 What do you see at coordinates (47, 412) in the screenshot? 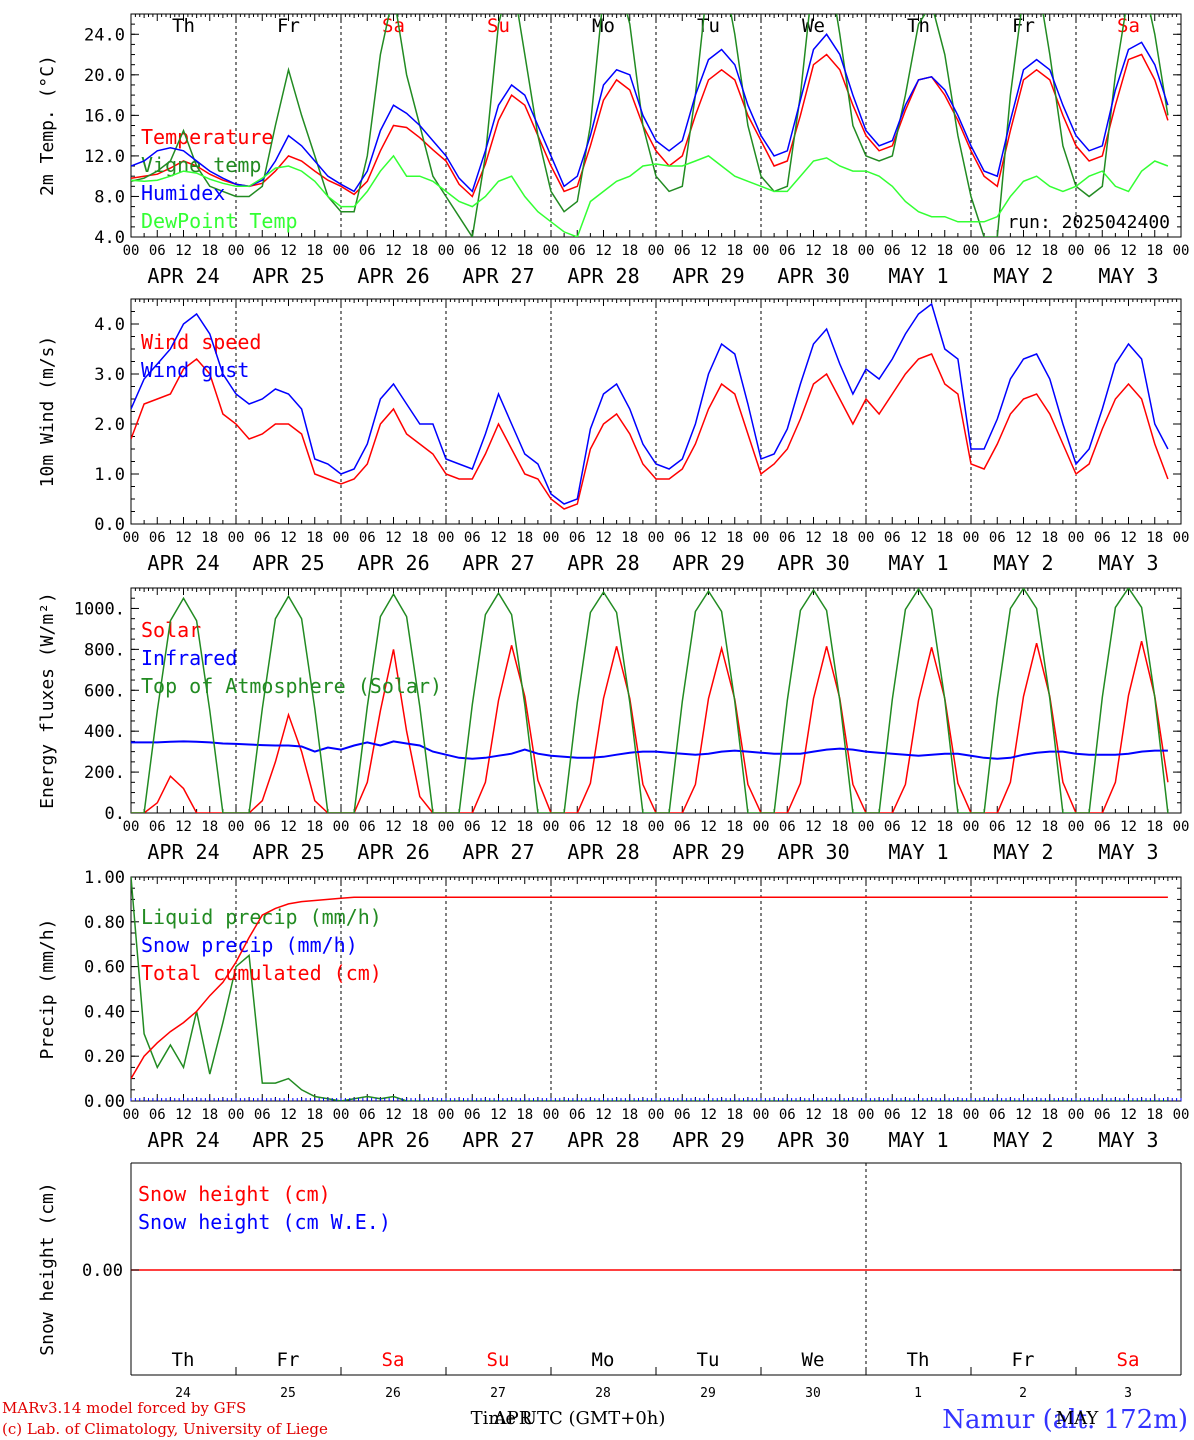
I see `y-axis-label: 10m Wind (m/s)` at bounding box center [47, 412].